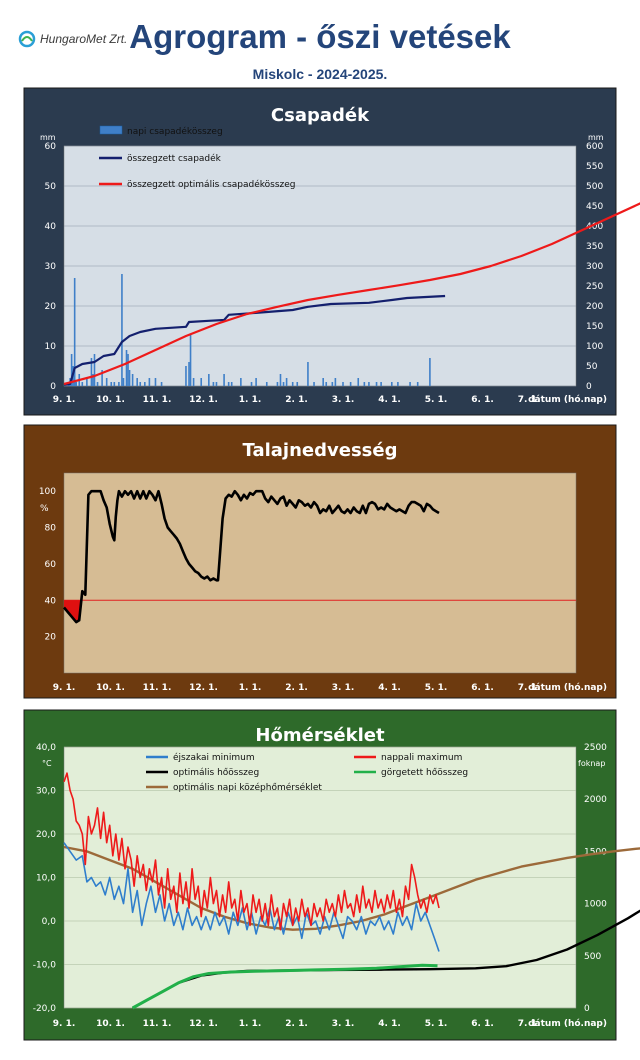  I want to click on temp-right-tick-label: 1500, so click(595, 852).